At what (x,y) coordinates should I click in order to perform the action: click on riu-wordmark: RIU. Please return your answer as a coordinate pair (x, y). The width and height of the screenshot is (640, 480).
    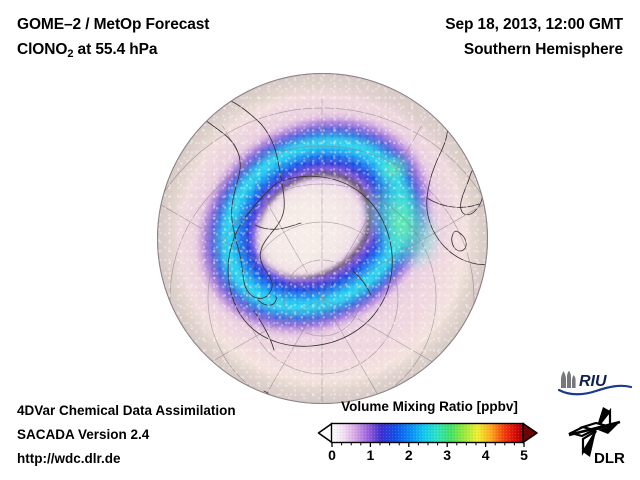
    Looking at the image, I should click on (593, 381).